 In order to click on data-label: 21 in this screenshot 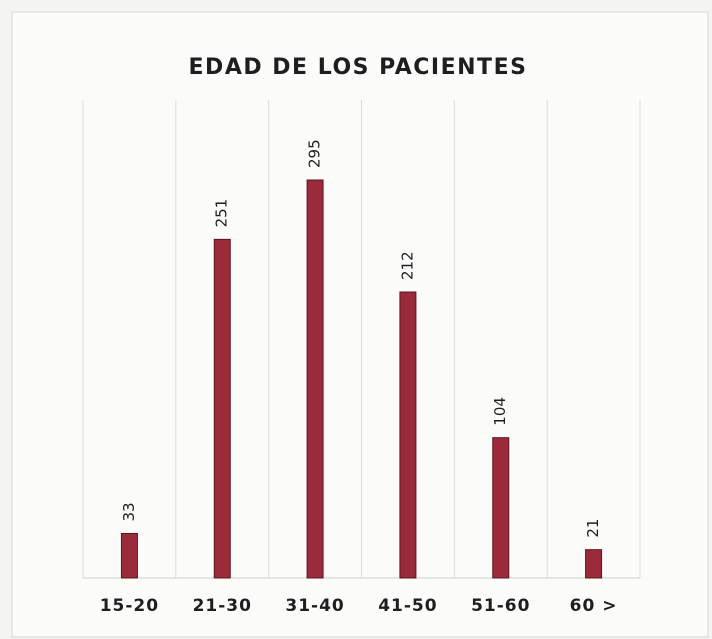, I will do `click(593, 528)`.